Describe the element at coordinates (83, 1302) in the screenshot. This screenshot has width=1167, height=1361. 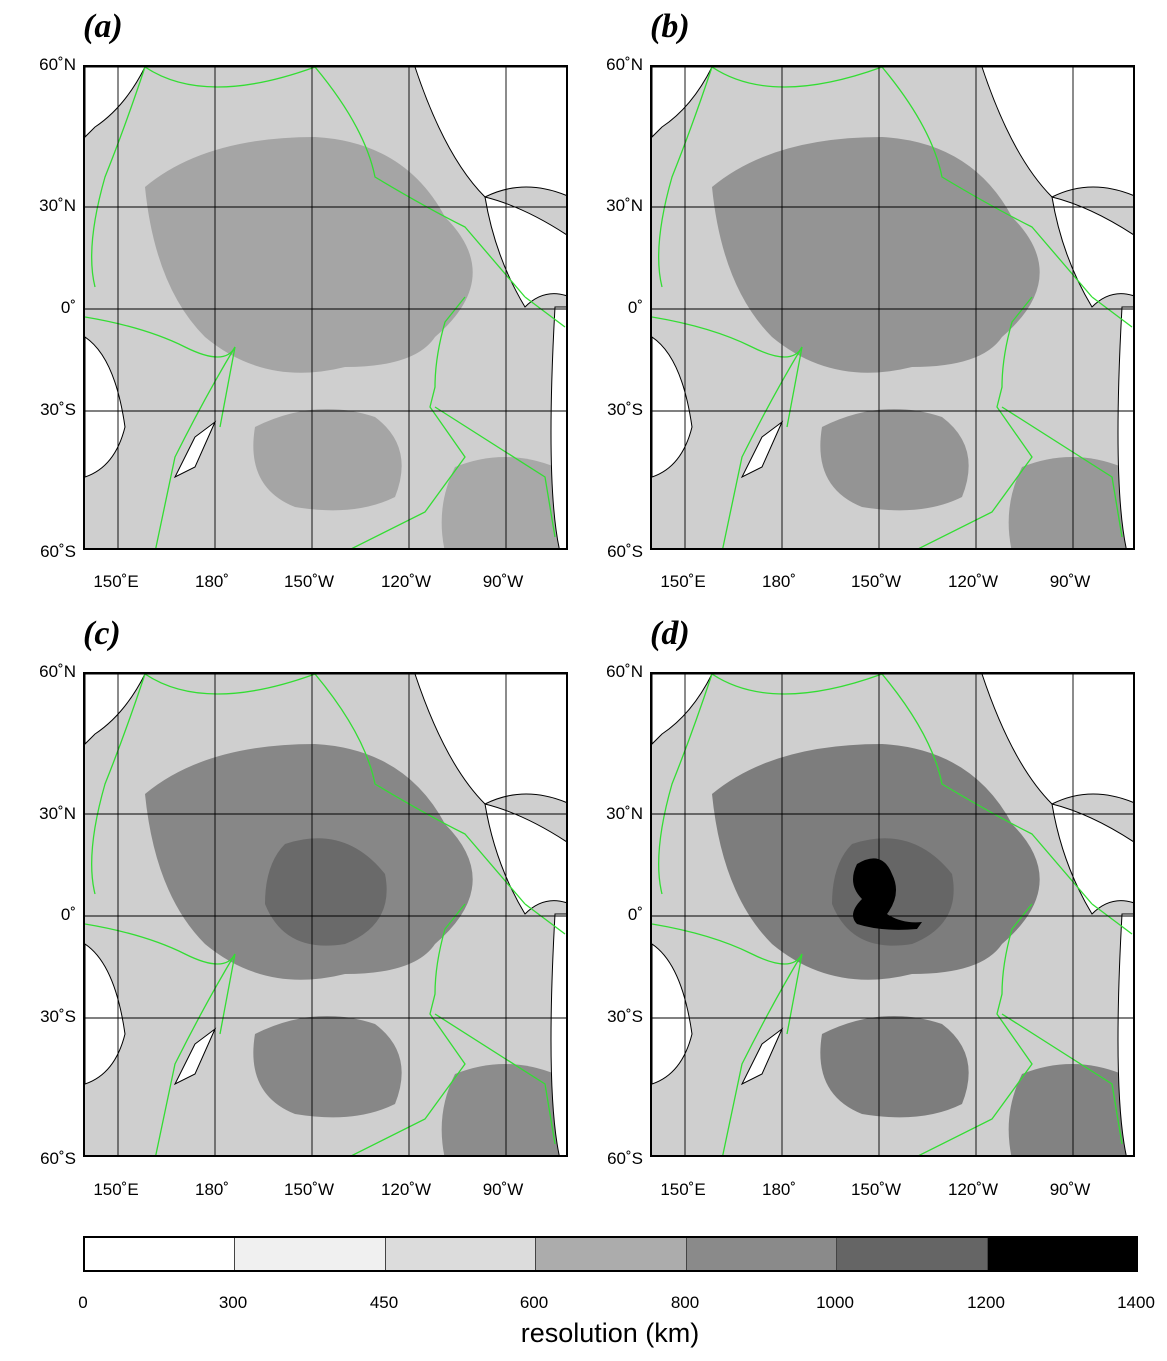
I see `colorbar-tick-label: 0` at that location.